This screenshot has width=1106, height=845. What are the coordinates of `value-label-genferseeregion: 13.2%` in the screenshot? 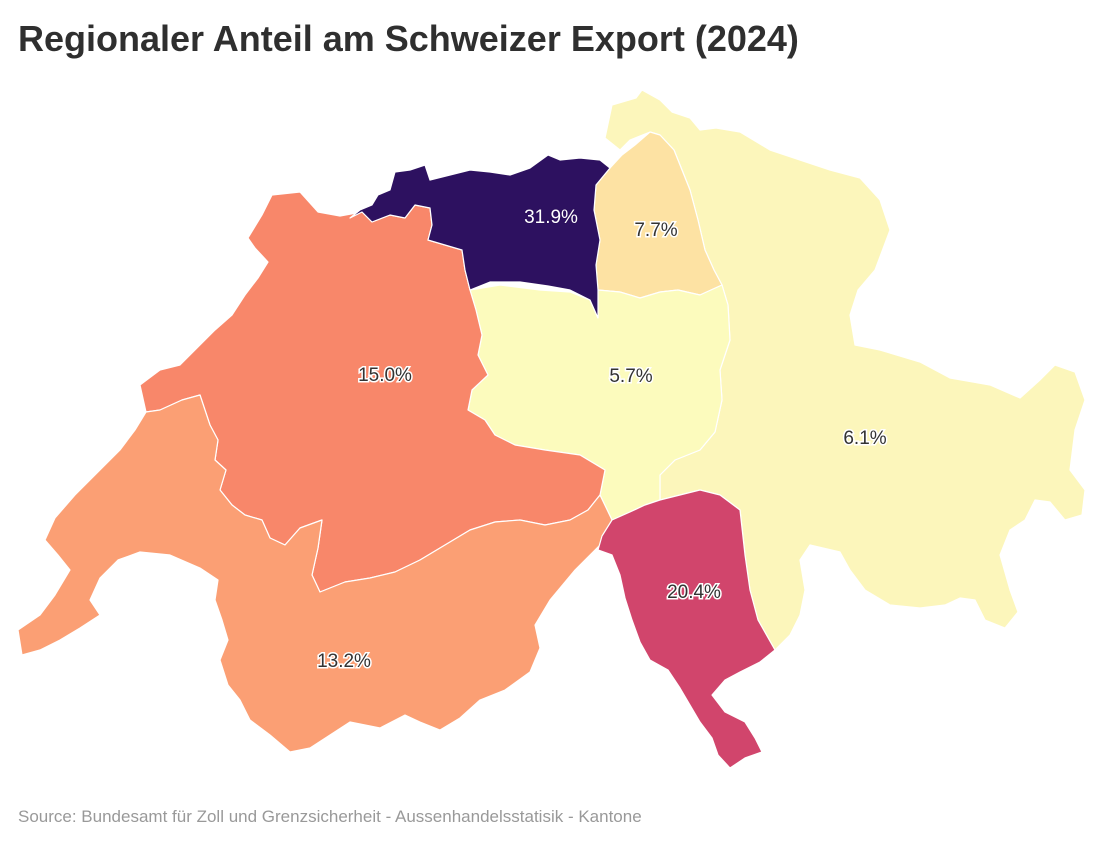 It's located at (344, 661).